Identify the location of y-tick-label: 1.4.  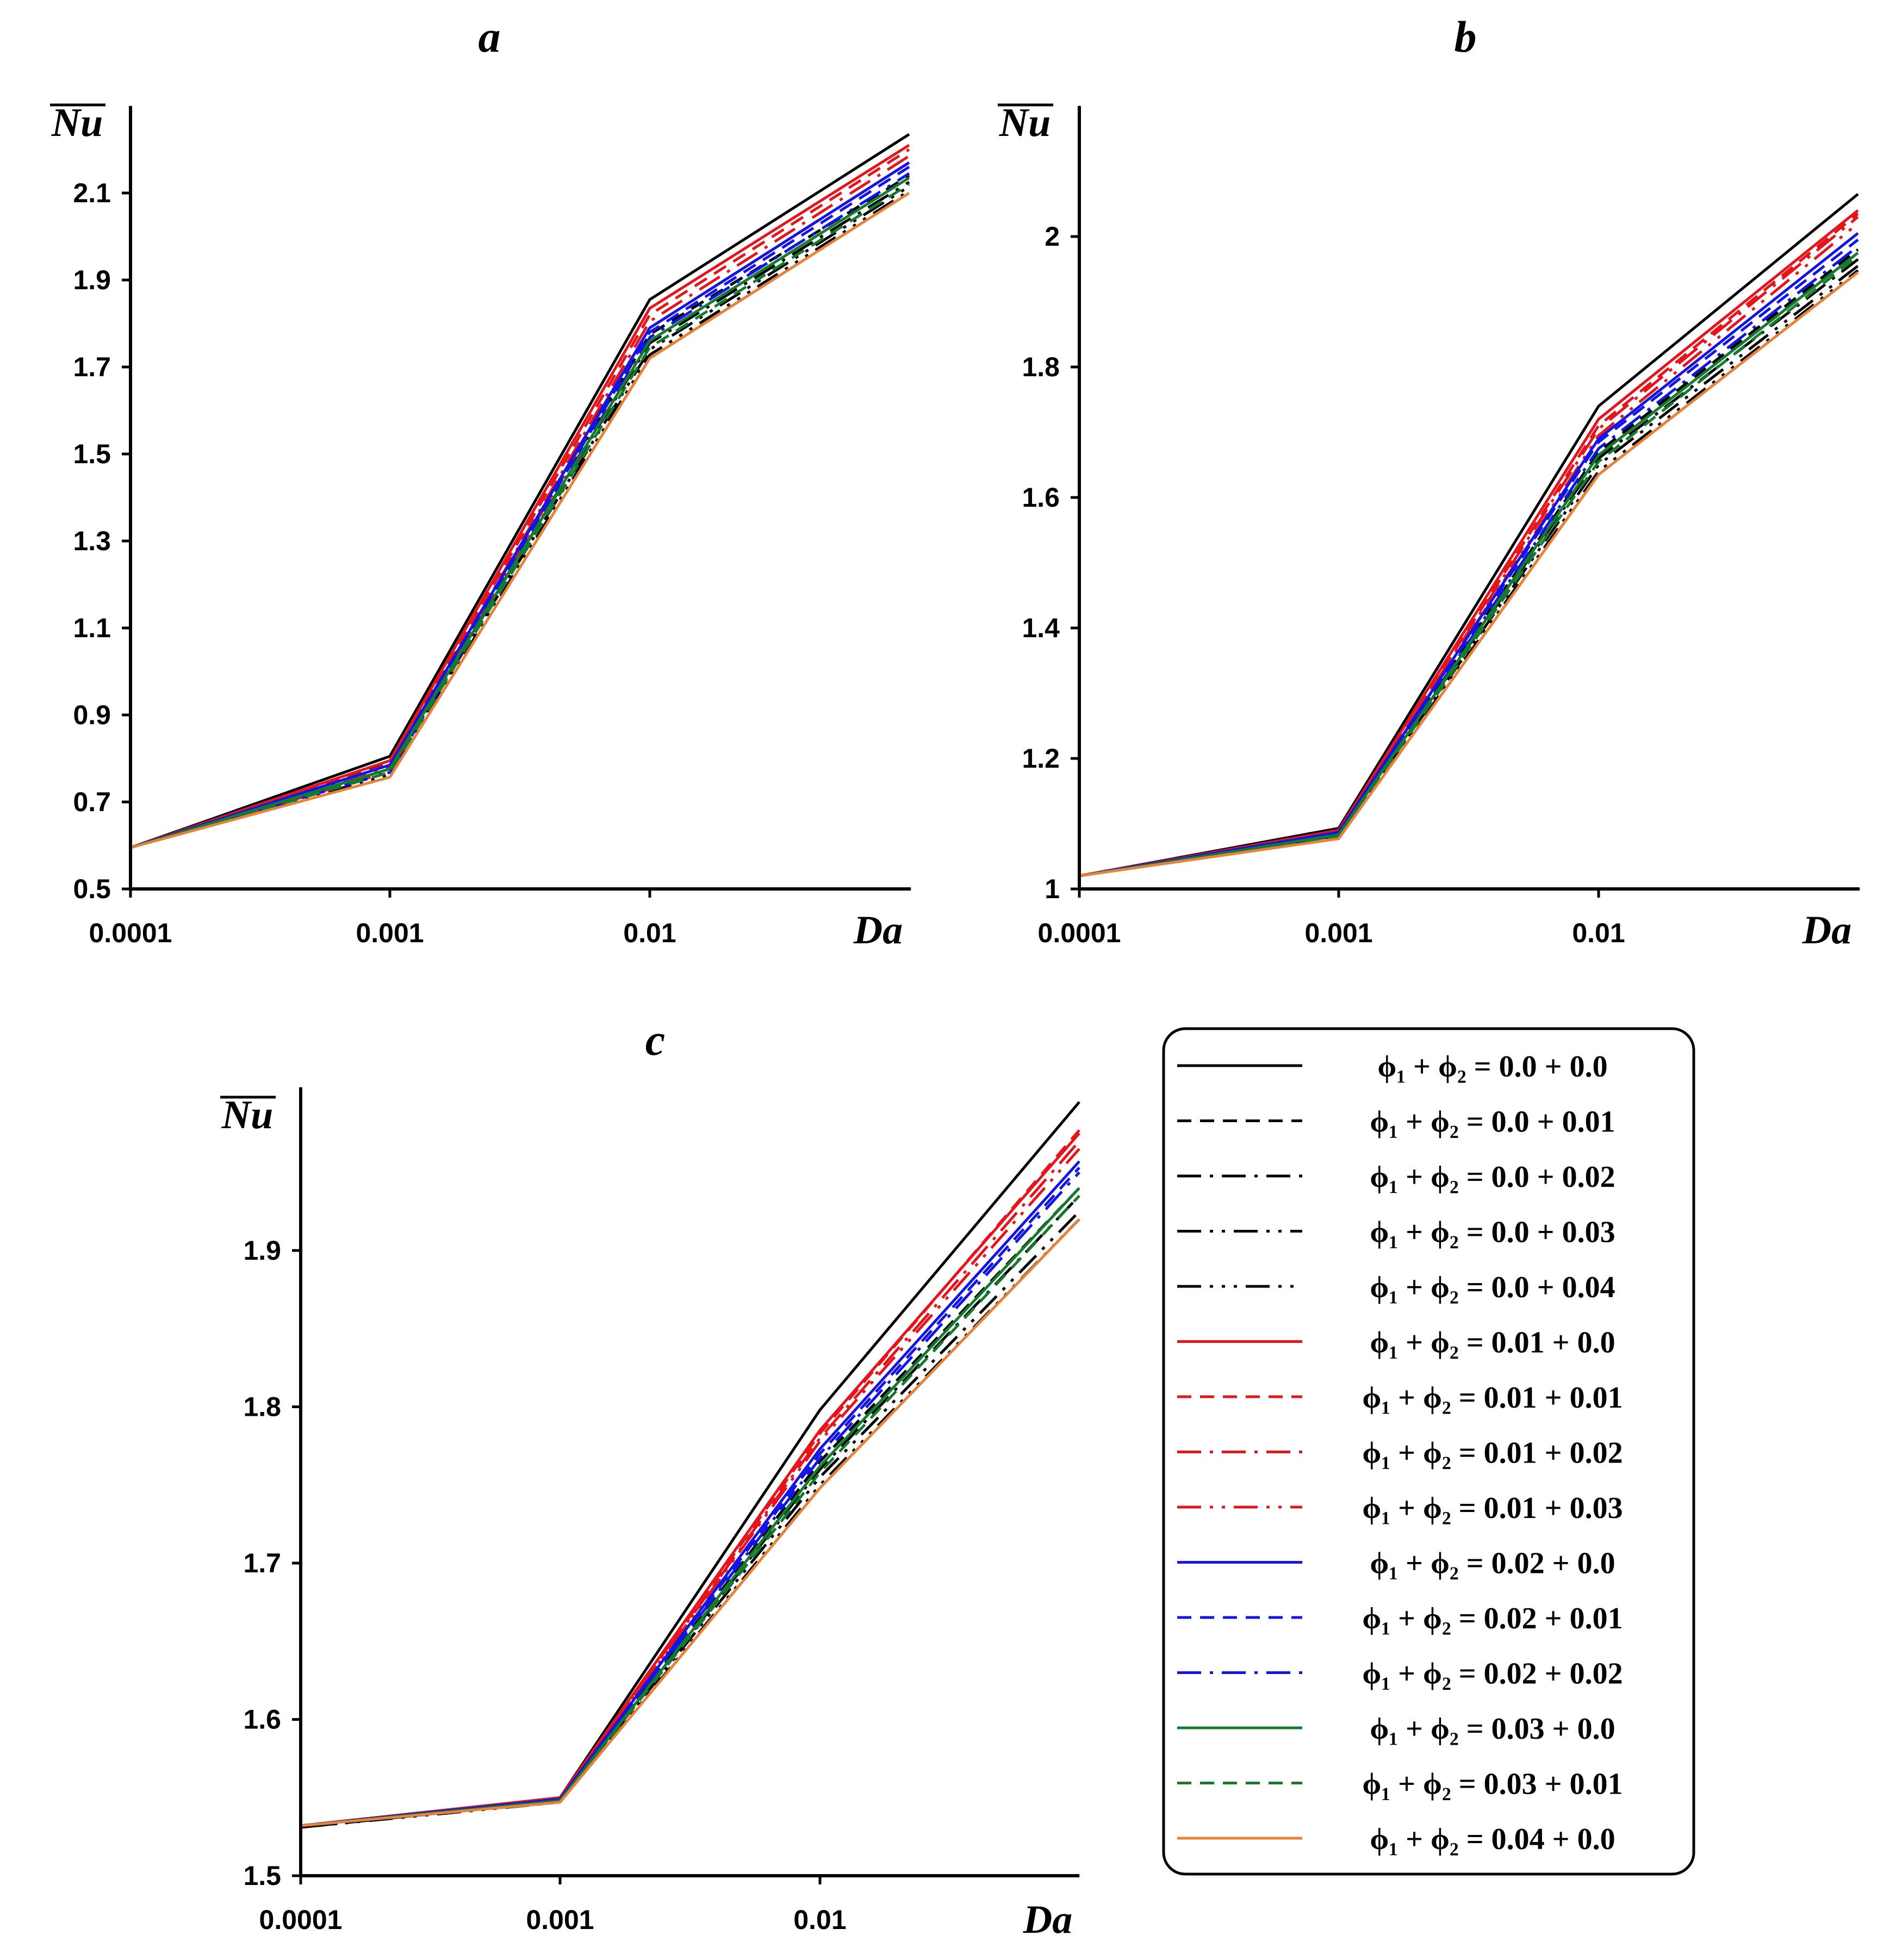
(1041, 628).